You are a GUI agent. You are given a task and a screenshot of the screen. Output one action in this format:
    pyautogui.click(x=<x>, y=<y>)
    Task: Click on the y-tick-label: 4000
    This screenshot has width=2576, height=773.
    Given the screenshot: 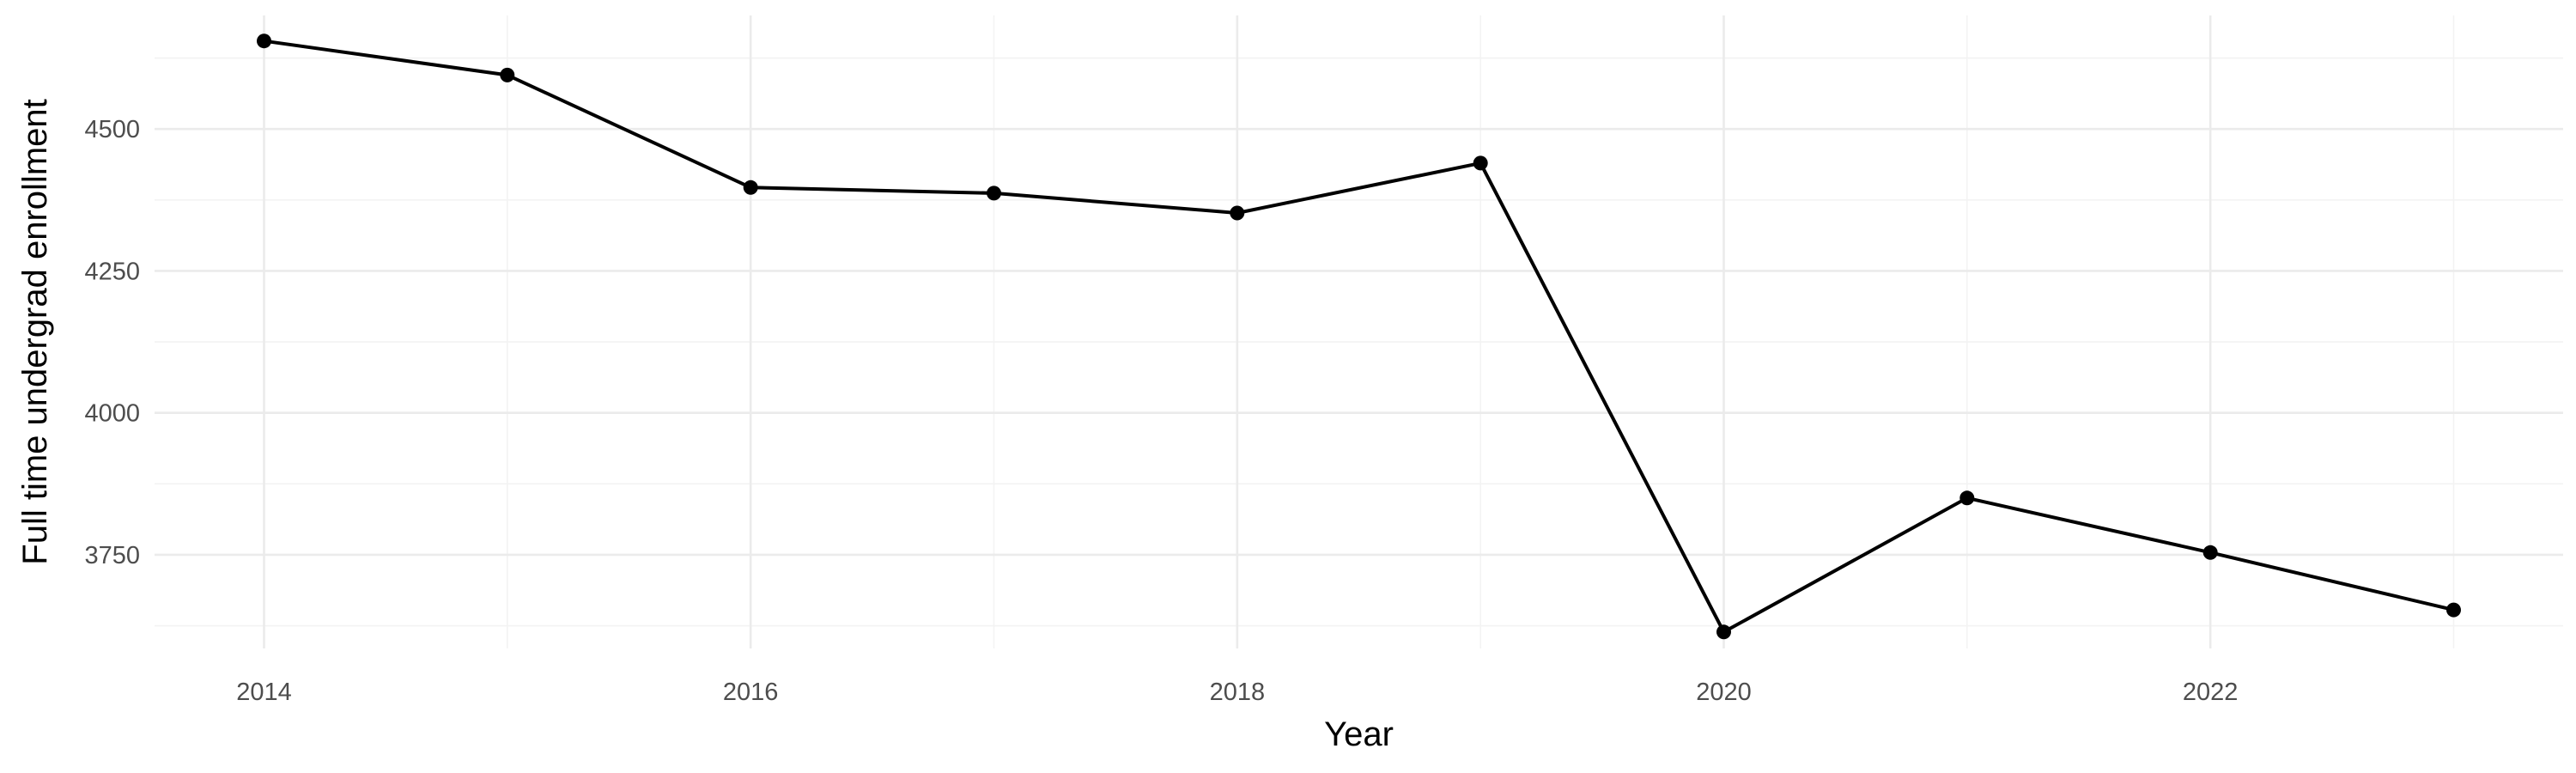 What is the action you would take?
    pyautogui.click(x=112, y=414)
    